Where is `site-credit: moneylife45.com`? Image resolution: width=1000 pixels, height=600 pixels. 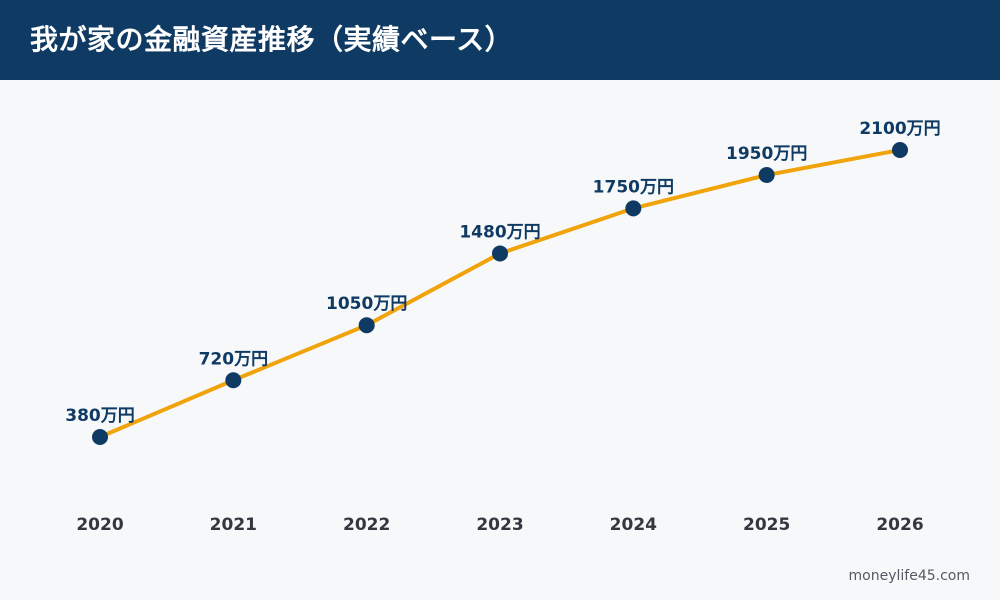 site-credit: moneylife45.com is located at coordinates (909, 576).